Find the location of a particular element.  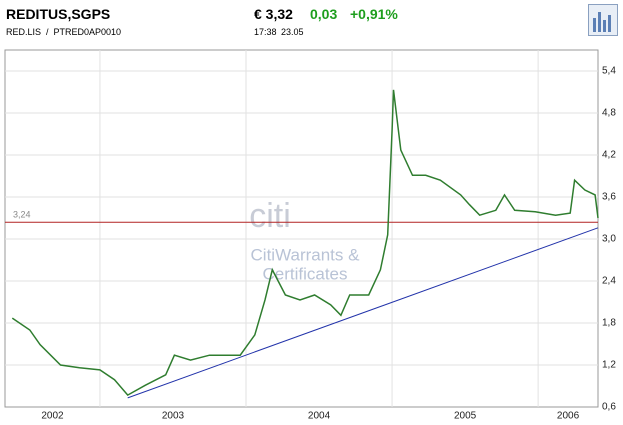

y-tick-label: 4,2 is located at coordinates (609, 155).